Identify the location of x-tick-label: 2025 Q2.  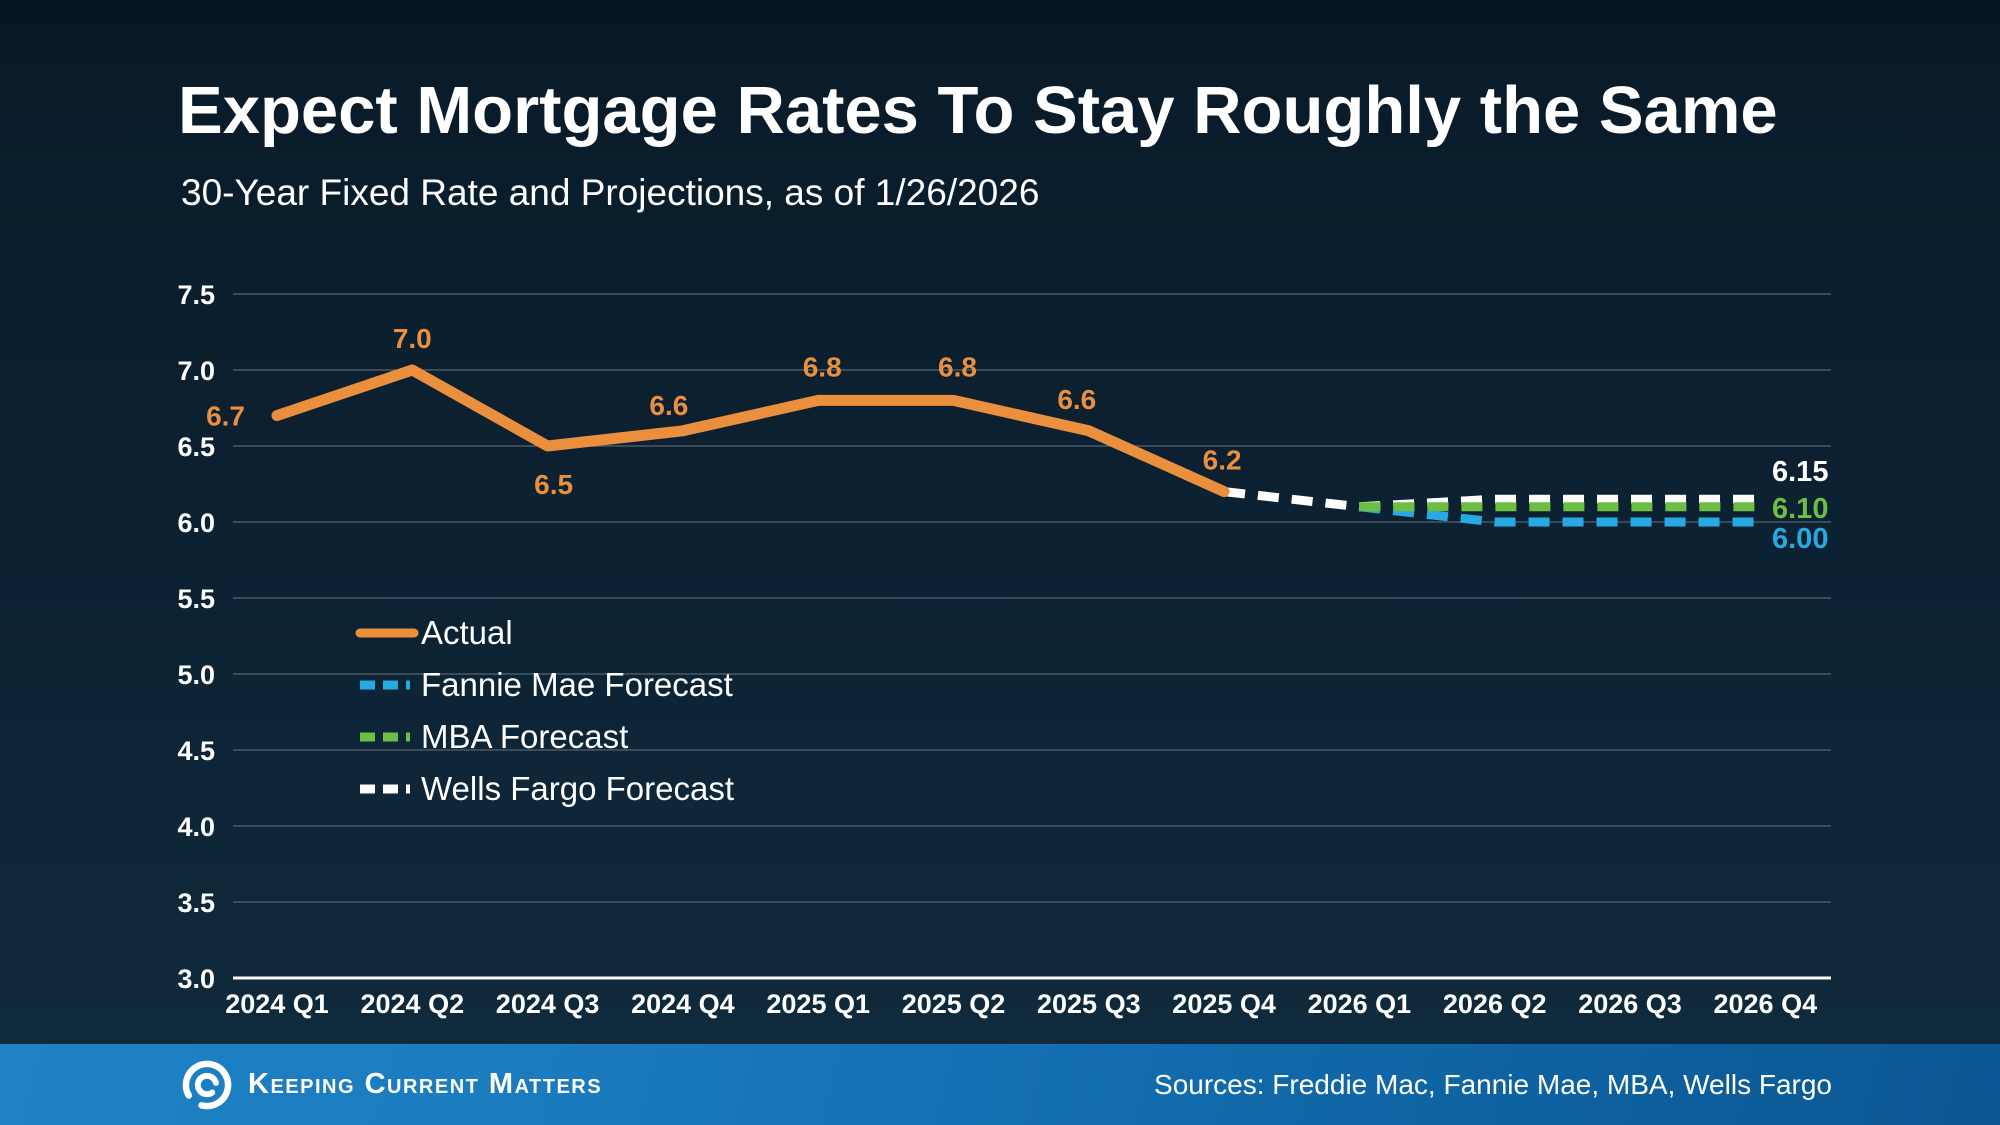
(954, 1004).